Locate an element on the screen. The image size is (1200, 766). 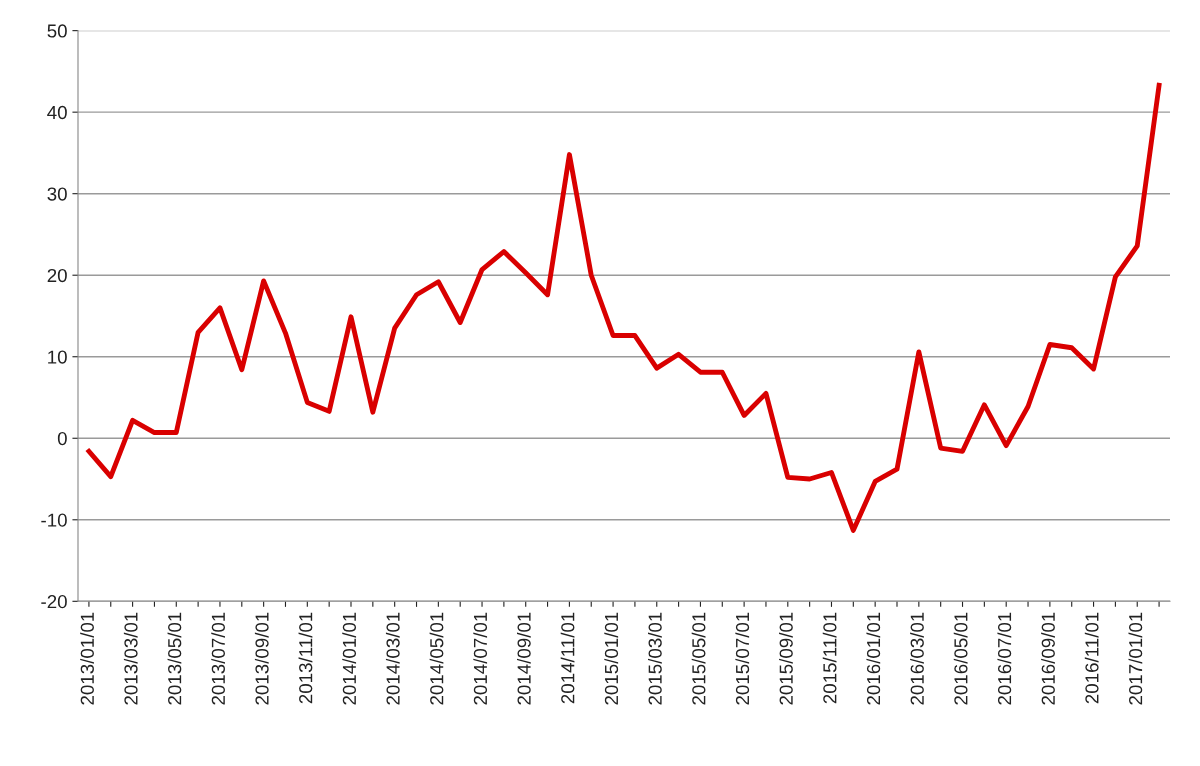
x-tick-label: 2015/09/01 is located at coordinates (786, 658).